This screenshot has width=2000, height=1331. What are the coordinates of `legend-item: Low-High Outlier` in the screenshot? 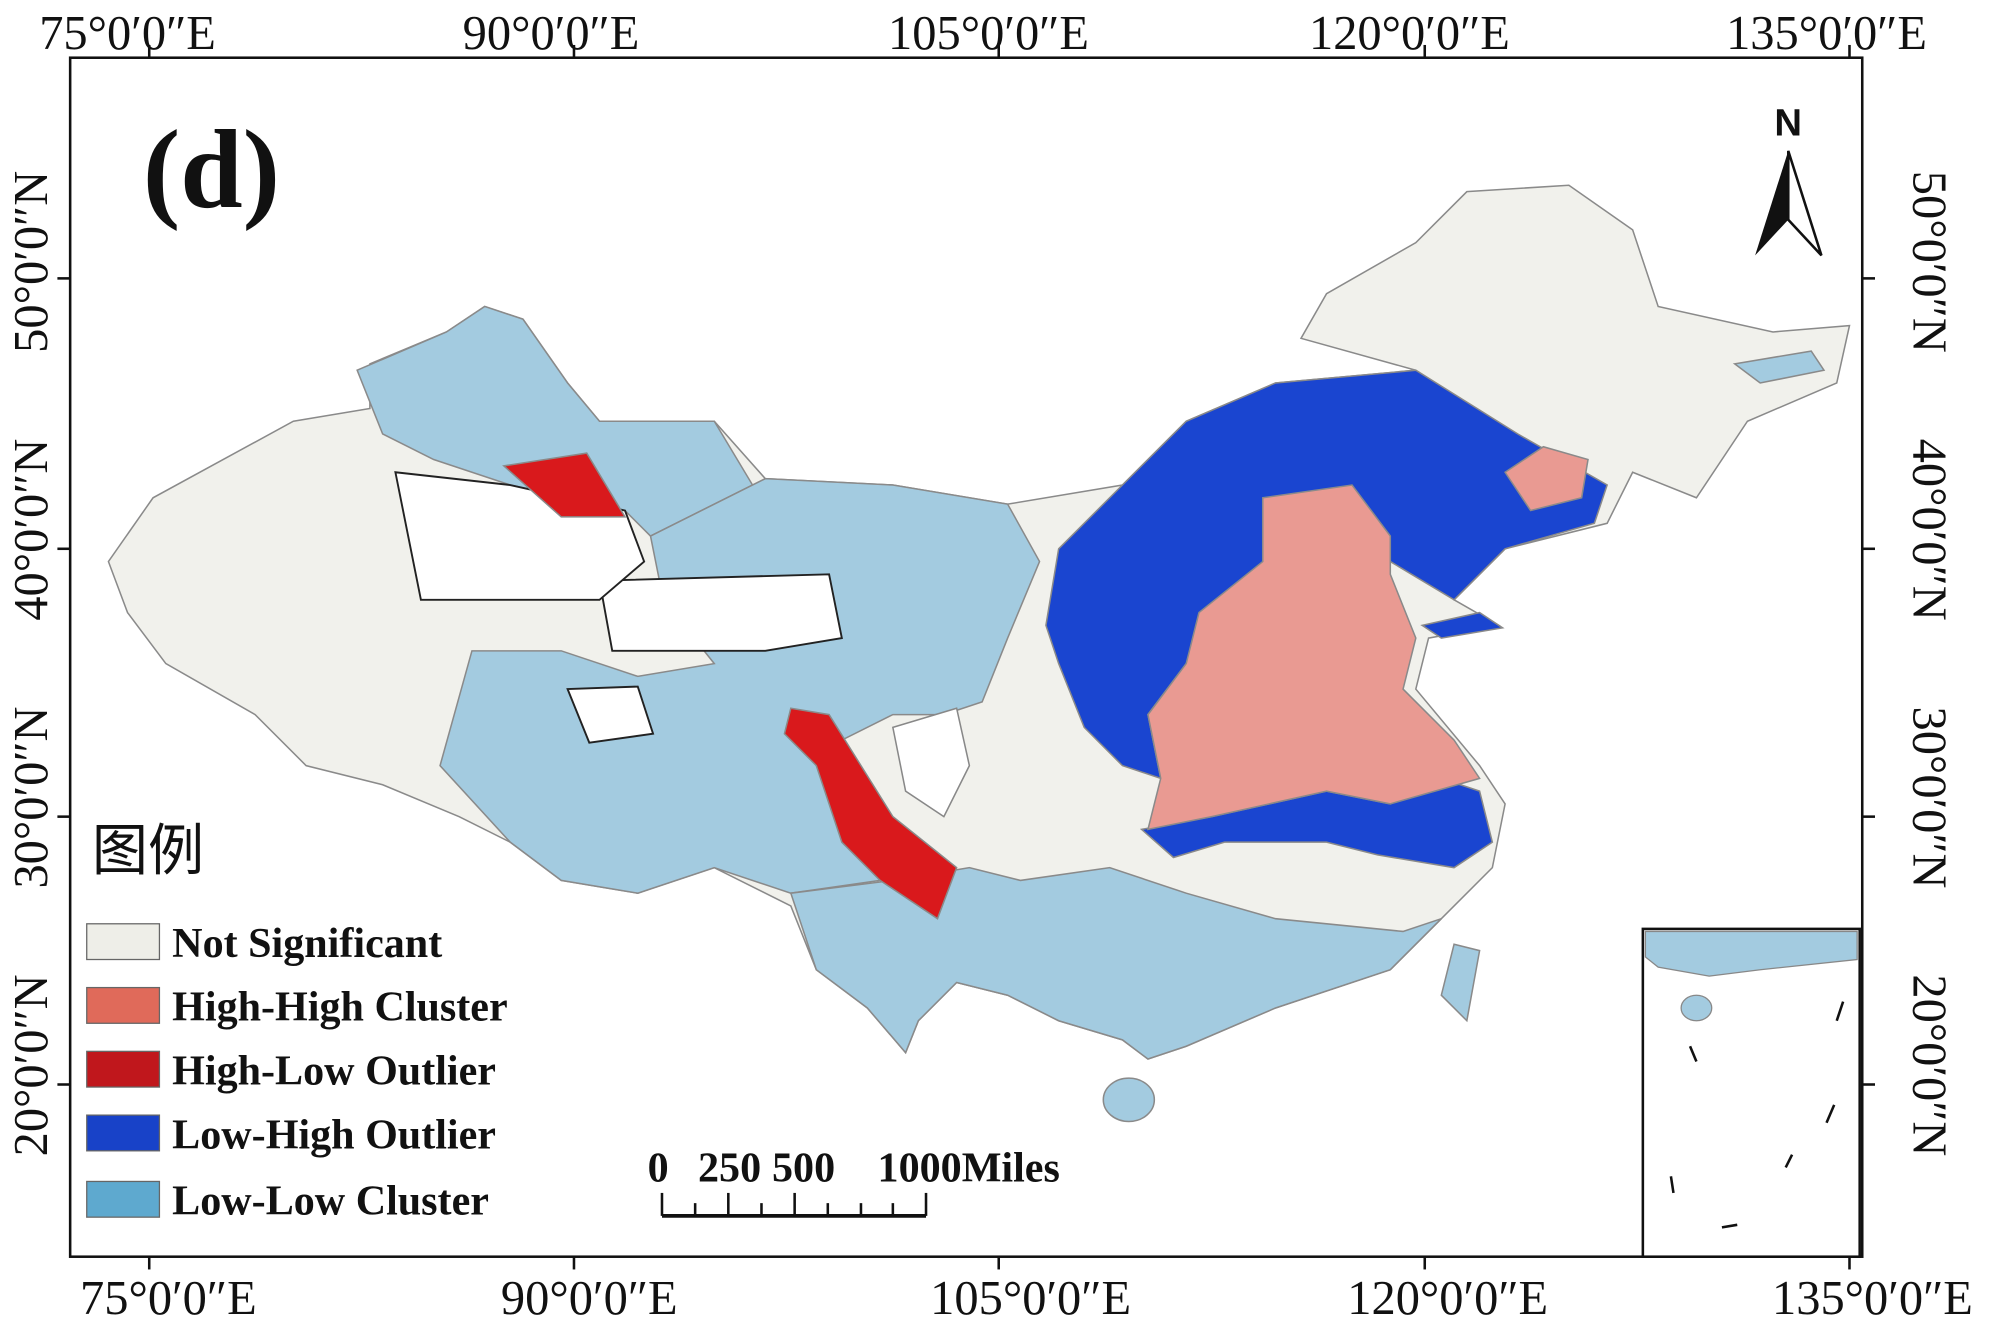 It's located at (291, 1134).